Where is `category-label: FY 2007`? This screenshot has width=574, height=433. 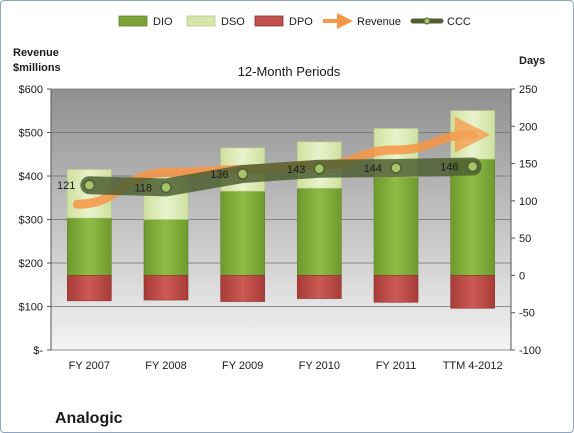
category-label: FY 2007 is located at coordinates (89, 366).